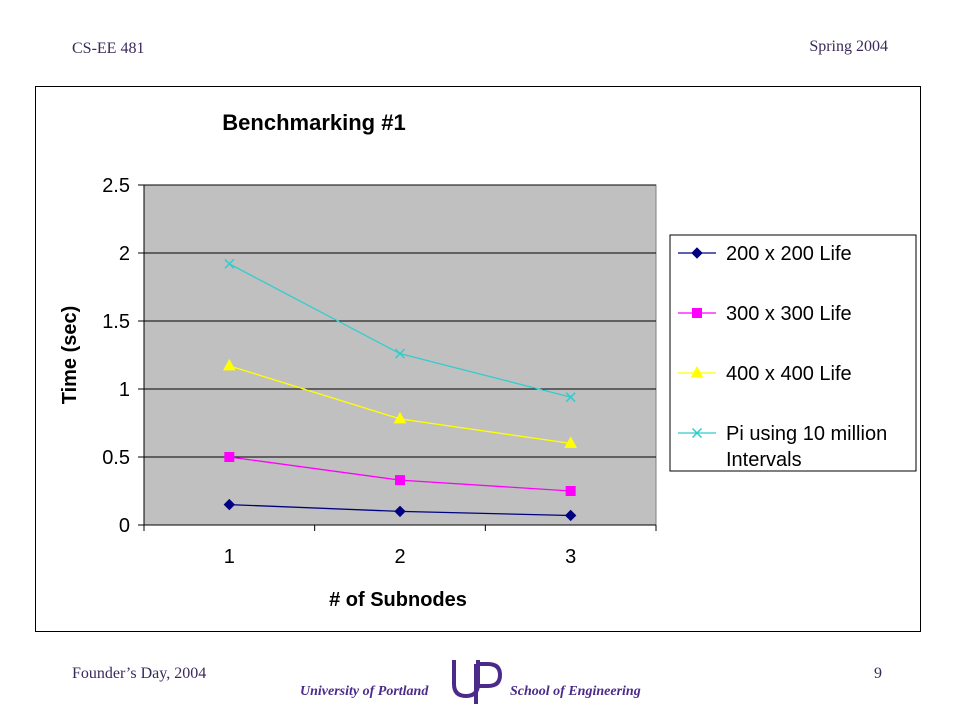 This screenshot has width=960, height=720. I want to click on legend-entry-2: 300 x 300 Life, so click(765, 314).